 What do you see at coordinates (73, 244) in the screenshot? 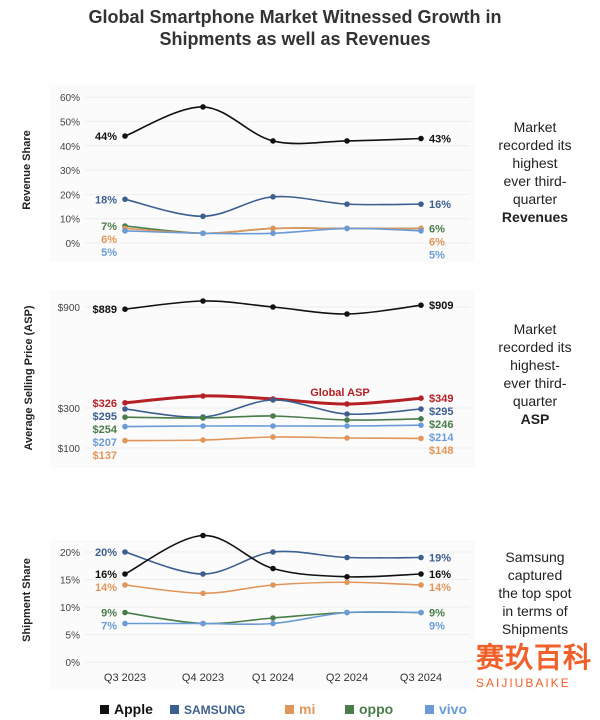
I see `y-tick-label: 0%` at bounding box center [73, 244].